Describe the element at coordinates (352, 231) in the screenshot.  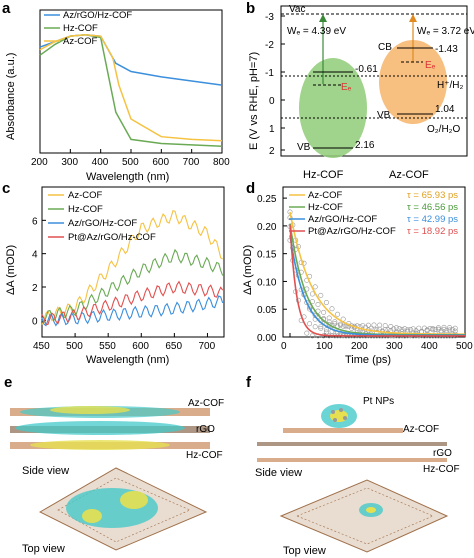
I see `svg-text: Pt@Az/rGO/Hz-COF` at that location.